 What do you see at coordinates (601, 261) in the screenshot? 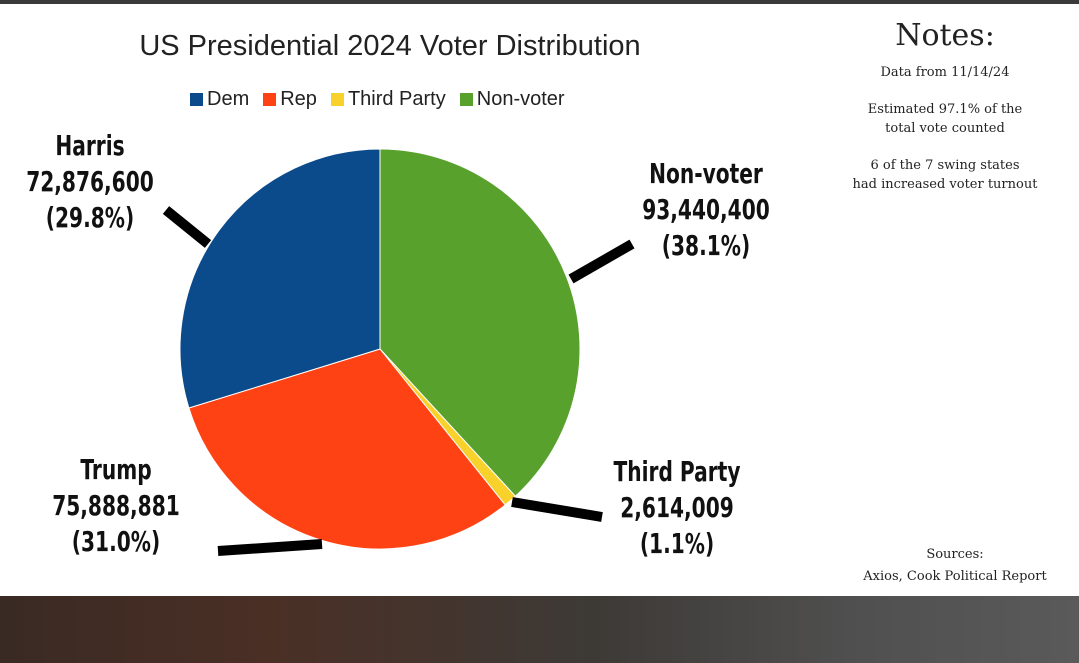
I see `leader-line-non-voter` at bounding box center [601, 261].